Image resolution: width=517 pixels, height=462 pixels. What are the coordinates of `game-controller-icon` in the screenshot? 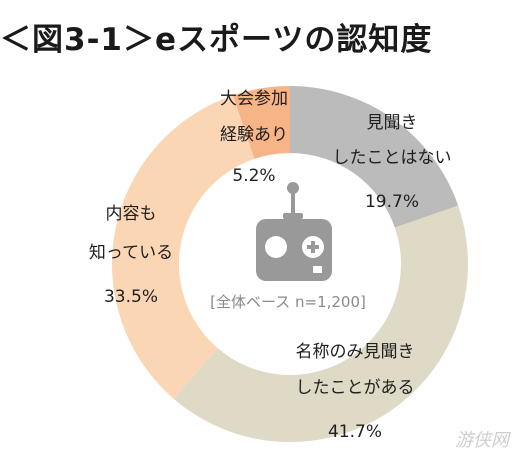 It's located at (294, 231).